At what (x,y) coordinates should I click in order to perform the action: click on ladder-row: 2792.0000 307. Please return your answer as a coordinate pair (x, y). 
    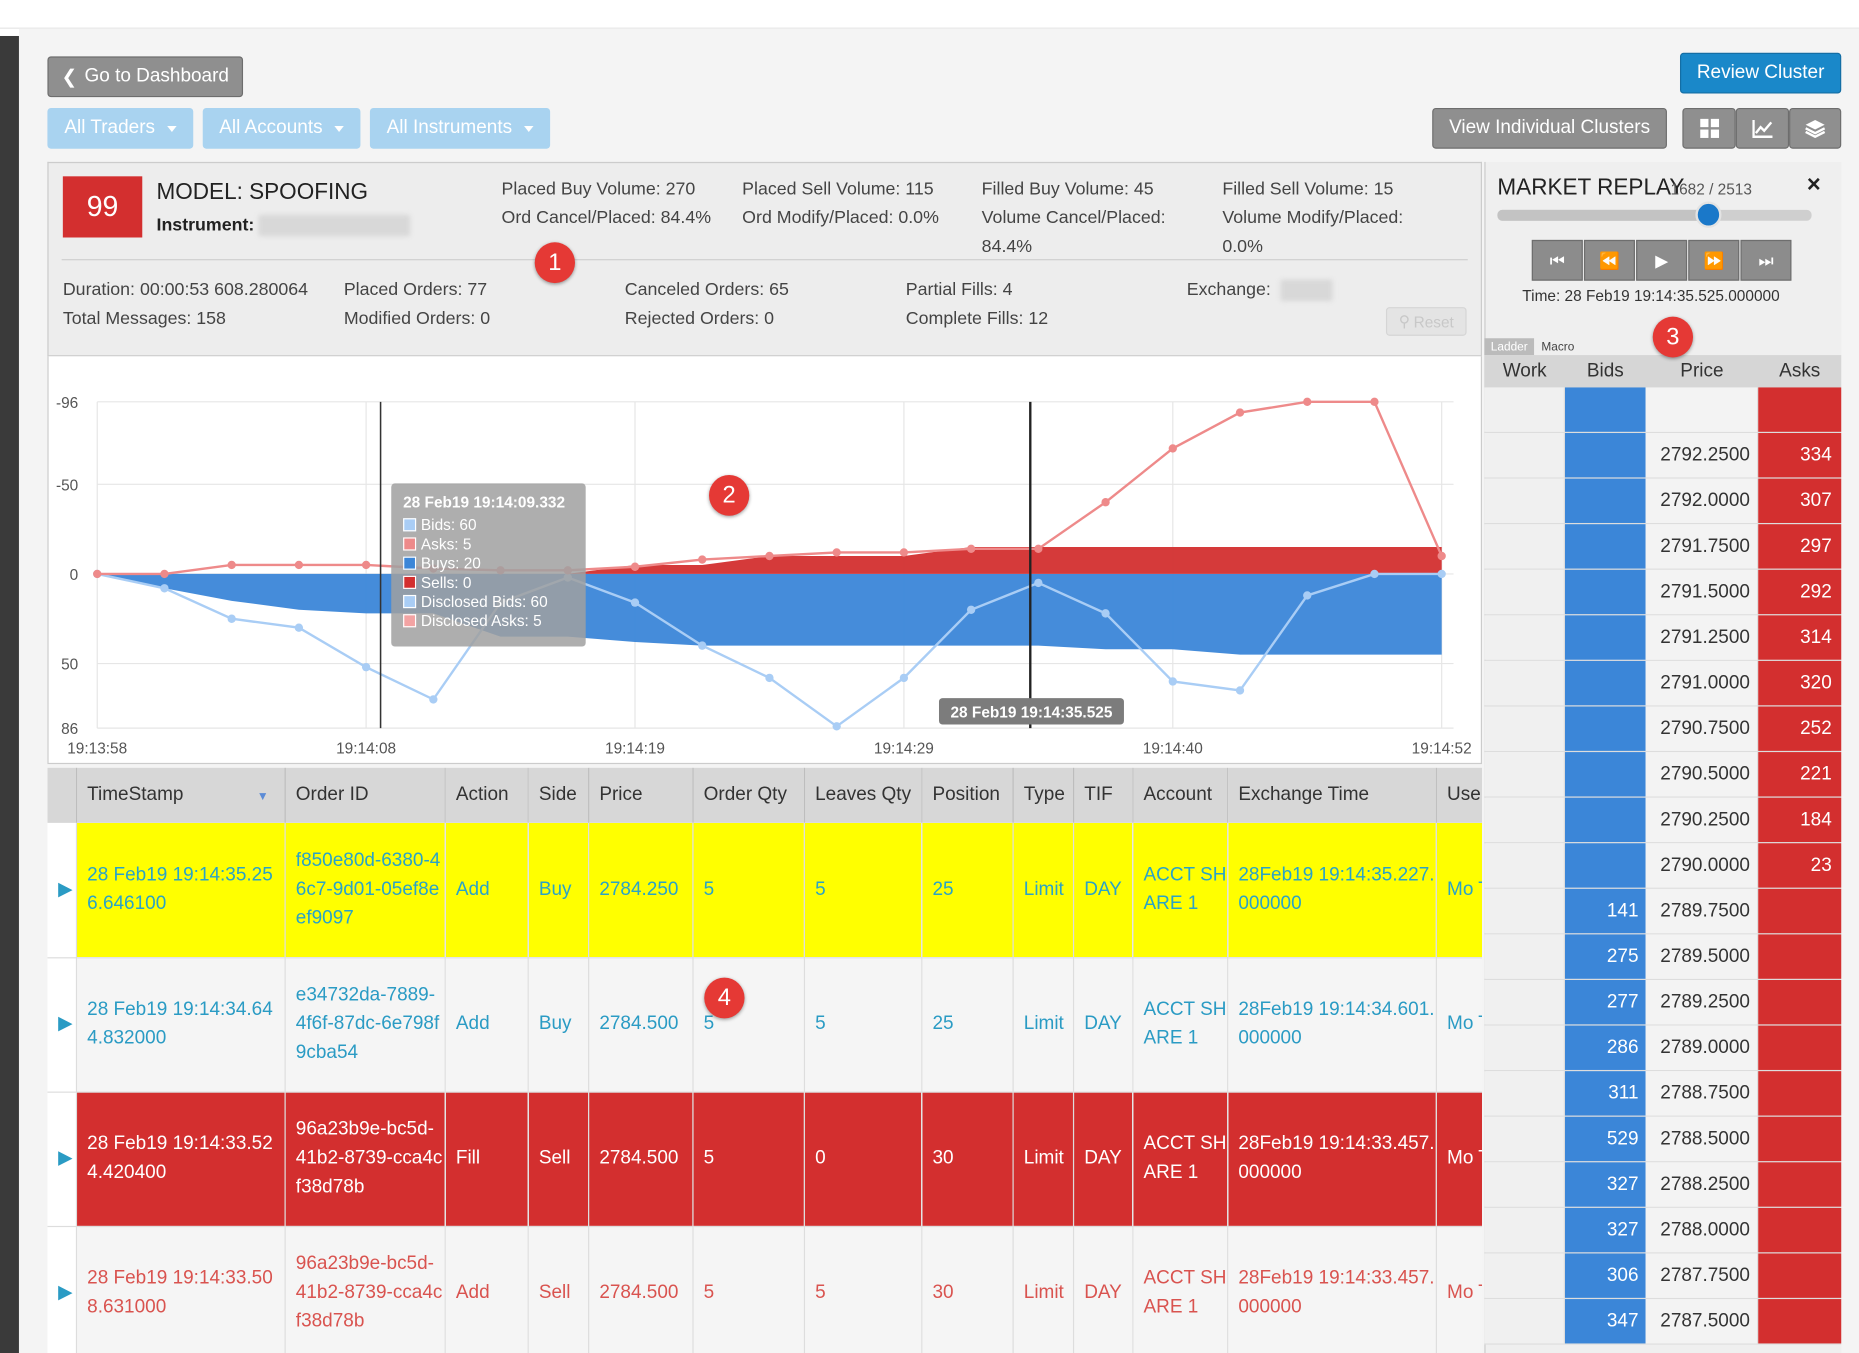
    Looking at the image, I should click on (1663, 501).